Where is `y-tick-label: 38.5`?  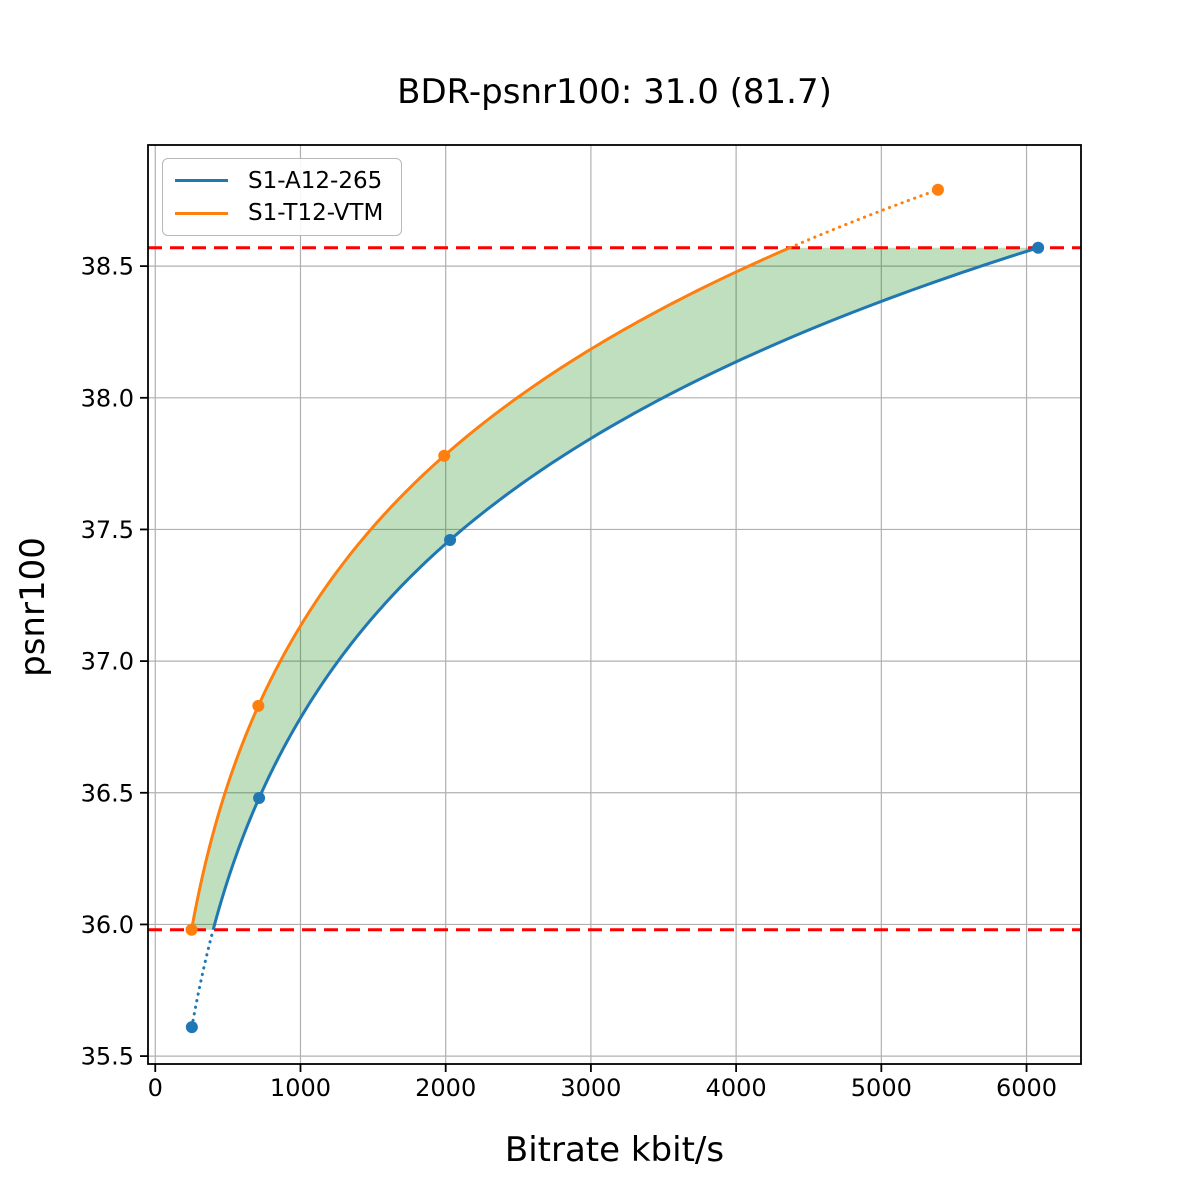
y-tick-label: 38.5 is located at coordinates (107, 267).